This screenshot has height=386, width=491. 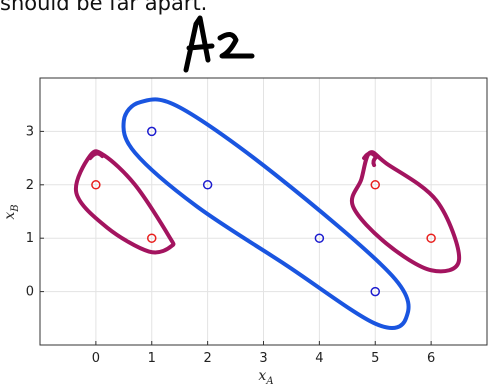 I want to click on x-tick-label: 3, so click(x=263, y=358).